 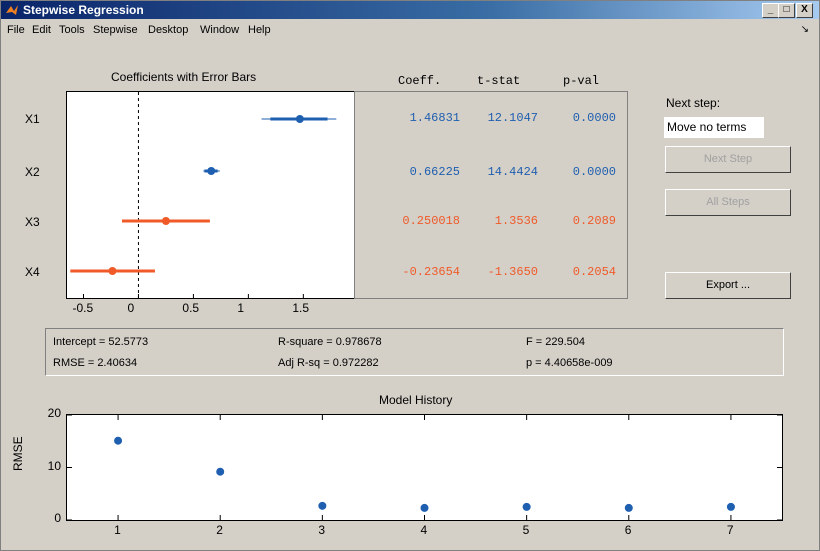 What do you see at coordinates (220, 30) in the screenshot?
I see `menu-window: Window` at bounding box center [220, 30].